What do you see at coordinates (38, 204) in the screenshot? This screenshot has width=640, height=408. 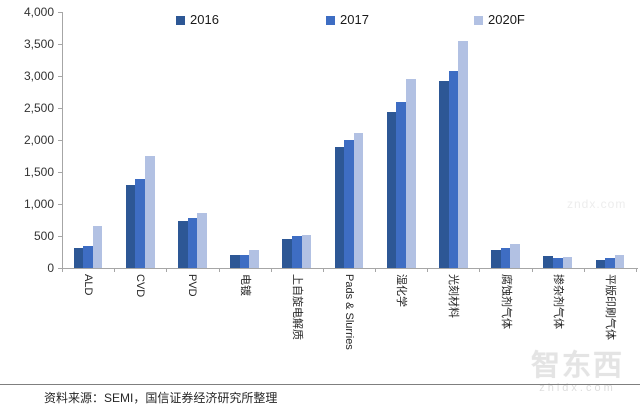 I see `y-tick-label: 1,000` at bounding box center [38, 204].